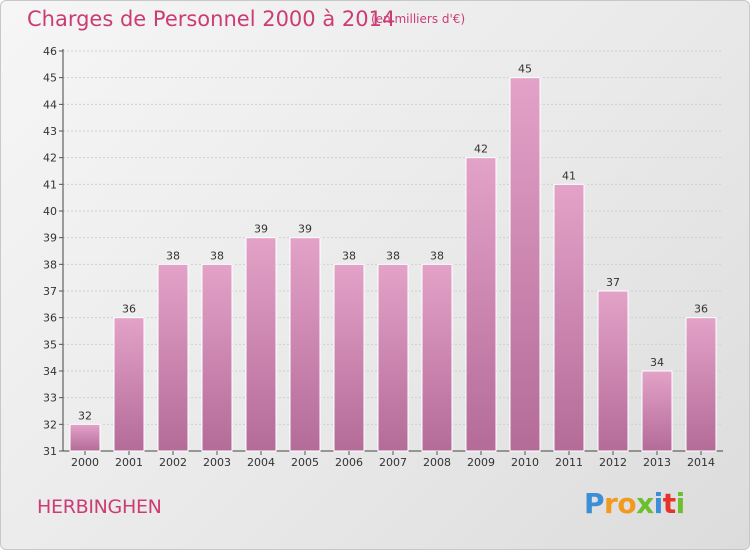 The height and width of the screenshot is (550, 750). I want to click on y-tick-label: 41, so click(50, 184).